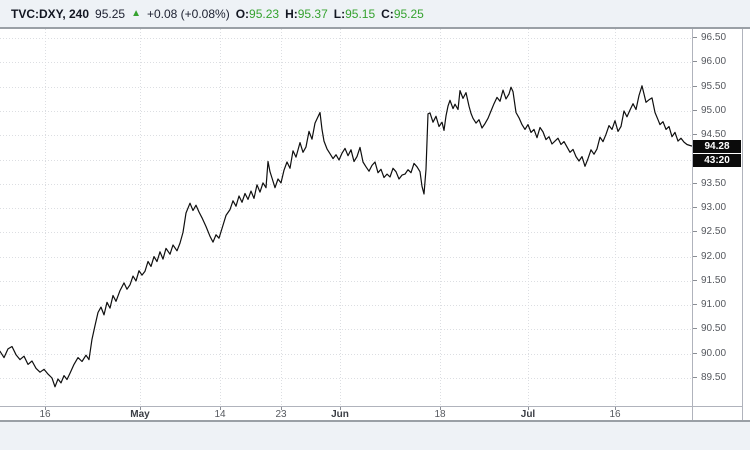 The height and width of the screenshot is (450, 750). I want to click on price-axis-label-text: 94.50, so click(714, 134).